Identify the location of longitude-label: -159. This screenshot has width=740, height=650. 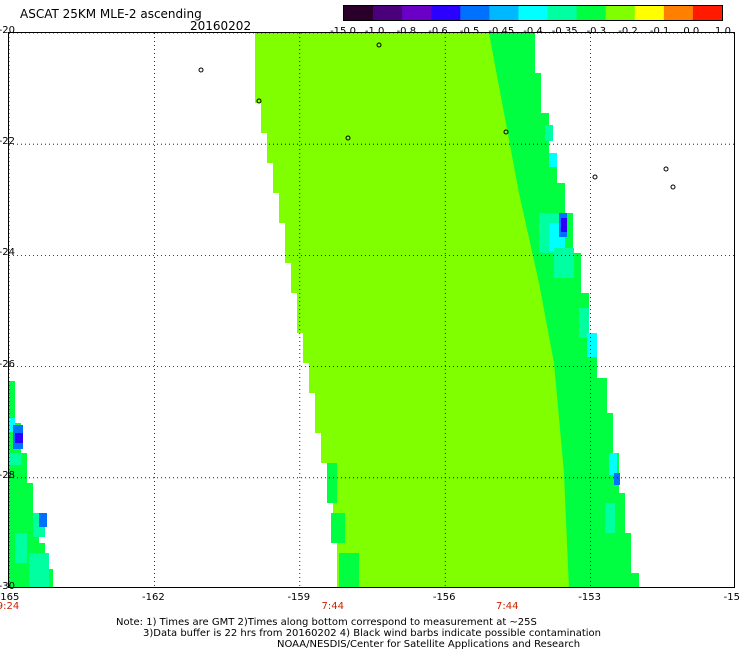
(299, 597).